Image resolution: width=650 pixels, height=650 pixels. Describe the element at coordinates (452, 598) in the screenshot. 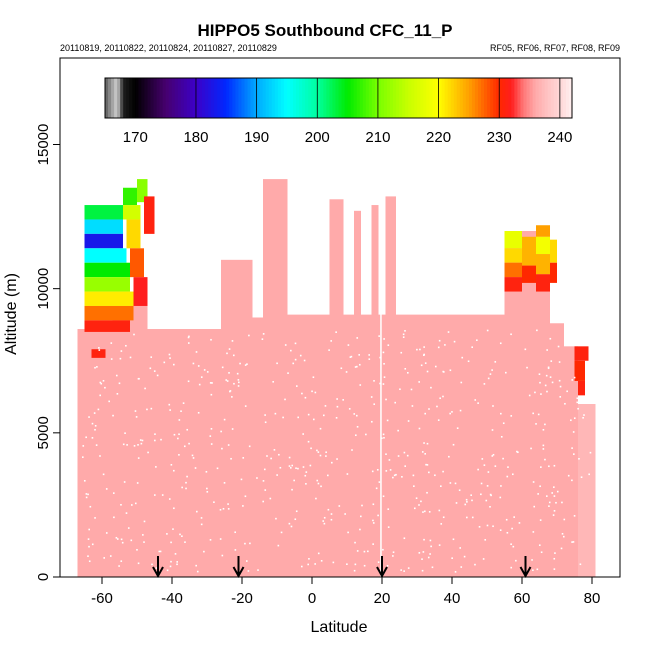

I see `x-tick-label: 40` at that location.